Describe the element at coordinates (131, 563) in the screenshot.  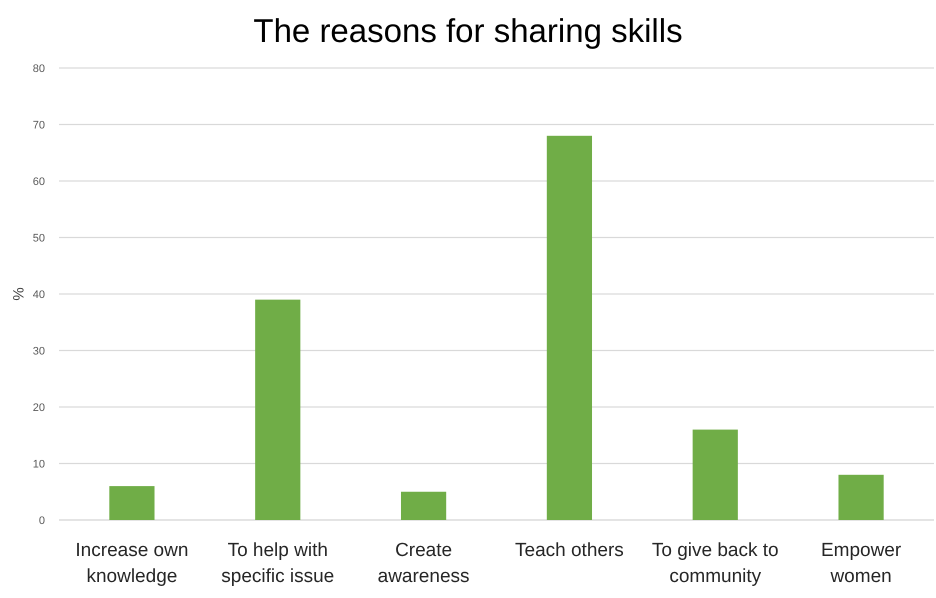
I see `x-tick-label: Increase own knowledge` at that location.